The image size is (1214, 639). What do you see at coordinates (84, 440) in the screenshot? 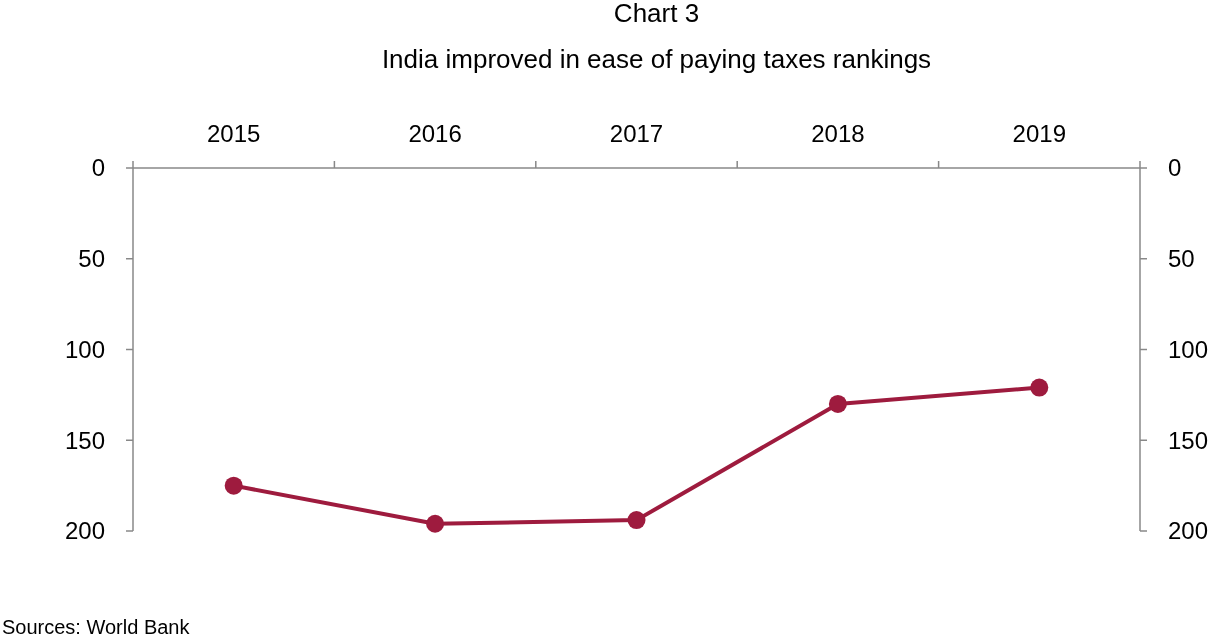
I see `y-tick-label: 150` at bounding box center [84, 440].